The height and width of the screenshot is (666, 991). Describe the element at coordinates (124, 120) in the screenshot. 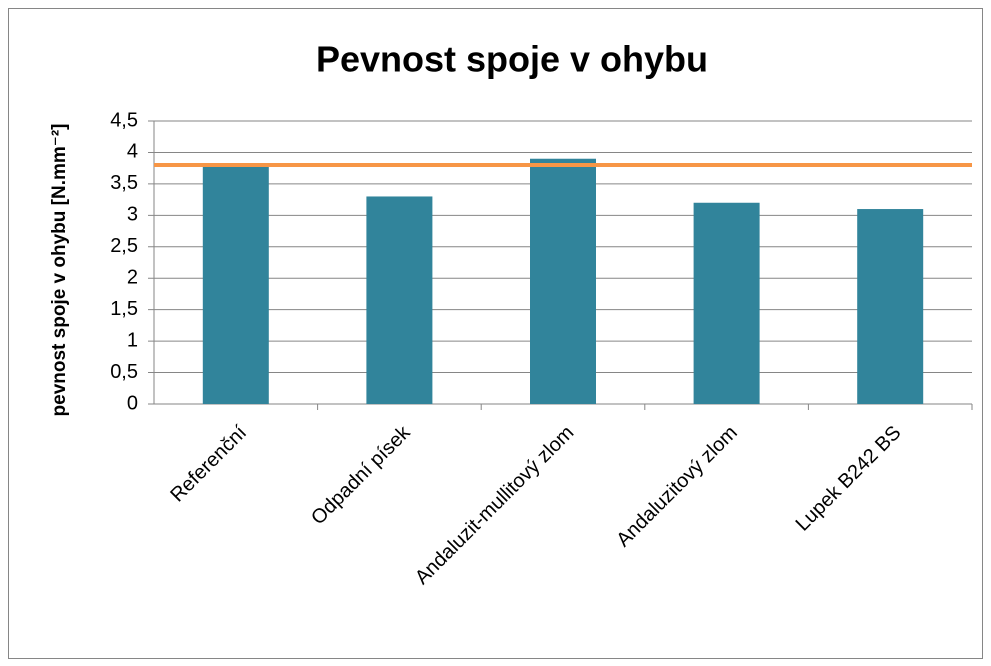

I see `y-tick-label: 4,5` at that location.